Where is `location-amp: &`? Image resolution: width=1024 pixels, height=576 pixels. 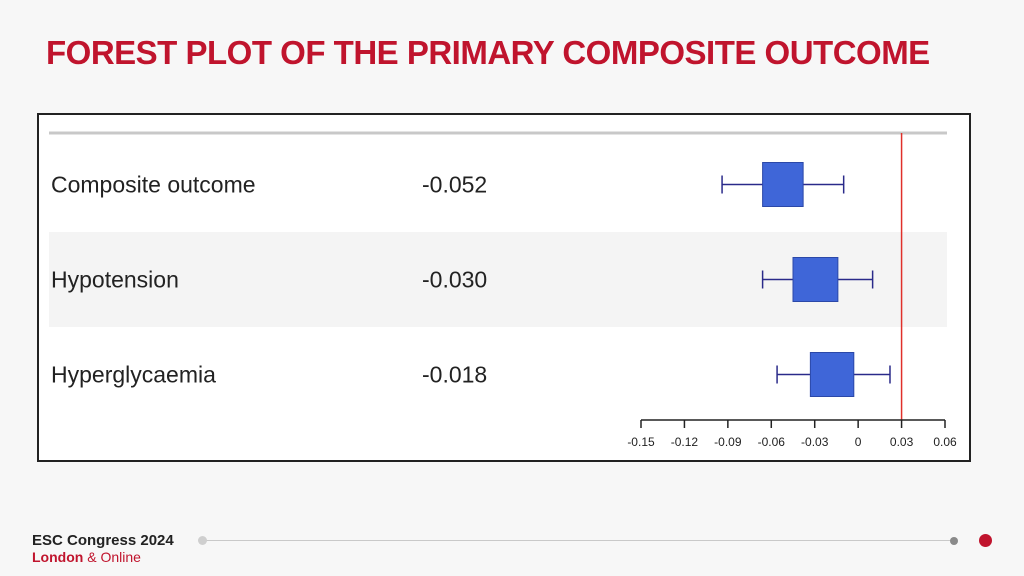
location-amp: & is located at coordinates (92, 557).